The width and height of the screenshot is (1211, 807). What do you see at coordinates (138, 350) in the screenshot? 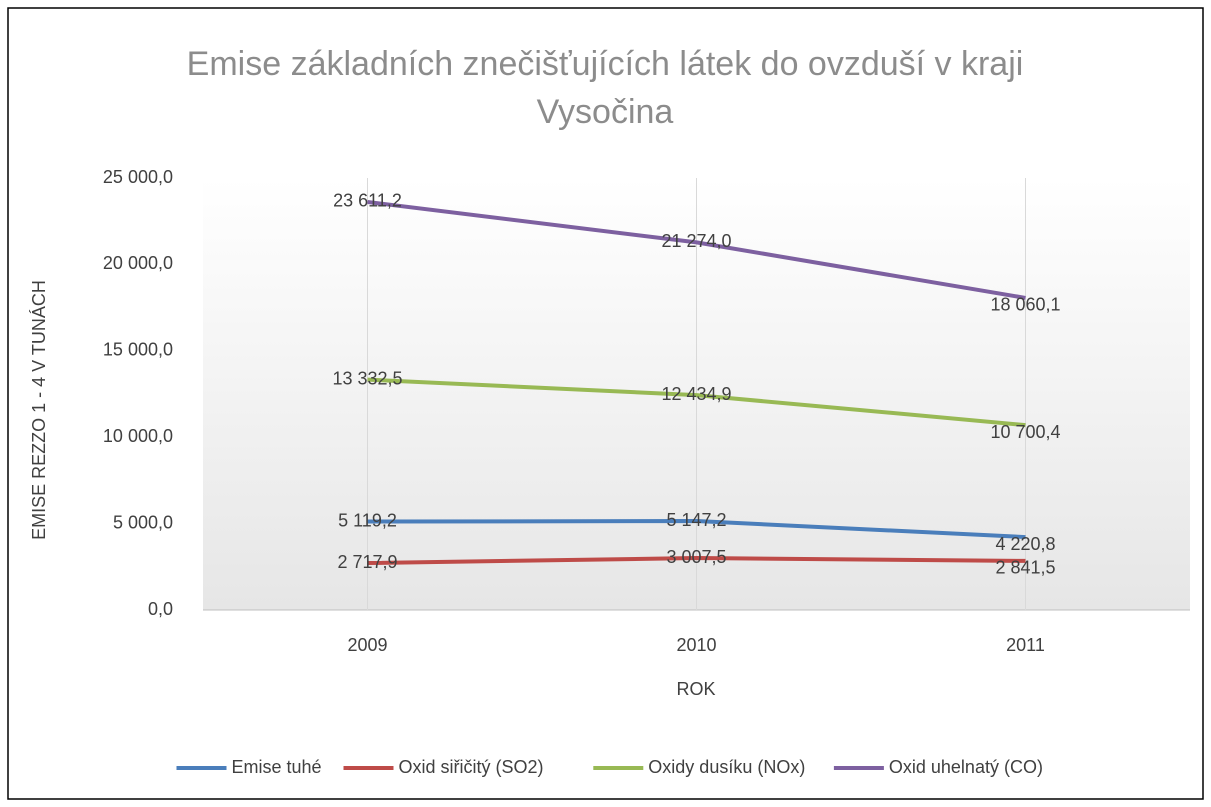
I see `y-tick-label: 15 000,0` at bounding box center [138, 350].